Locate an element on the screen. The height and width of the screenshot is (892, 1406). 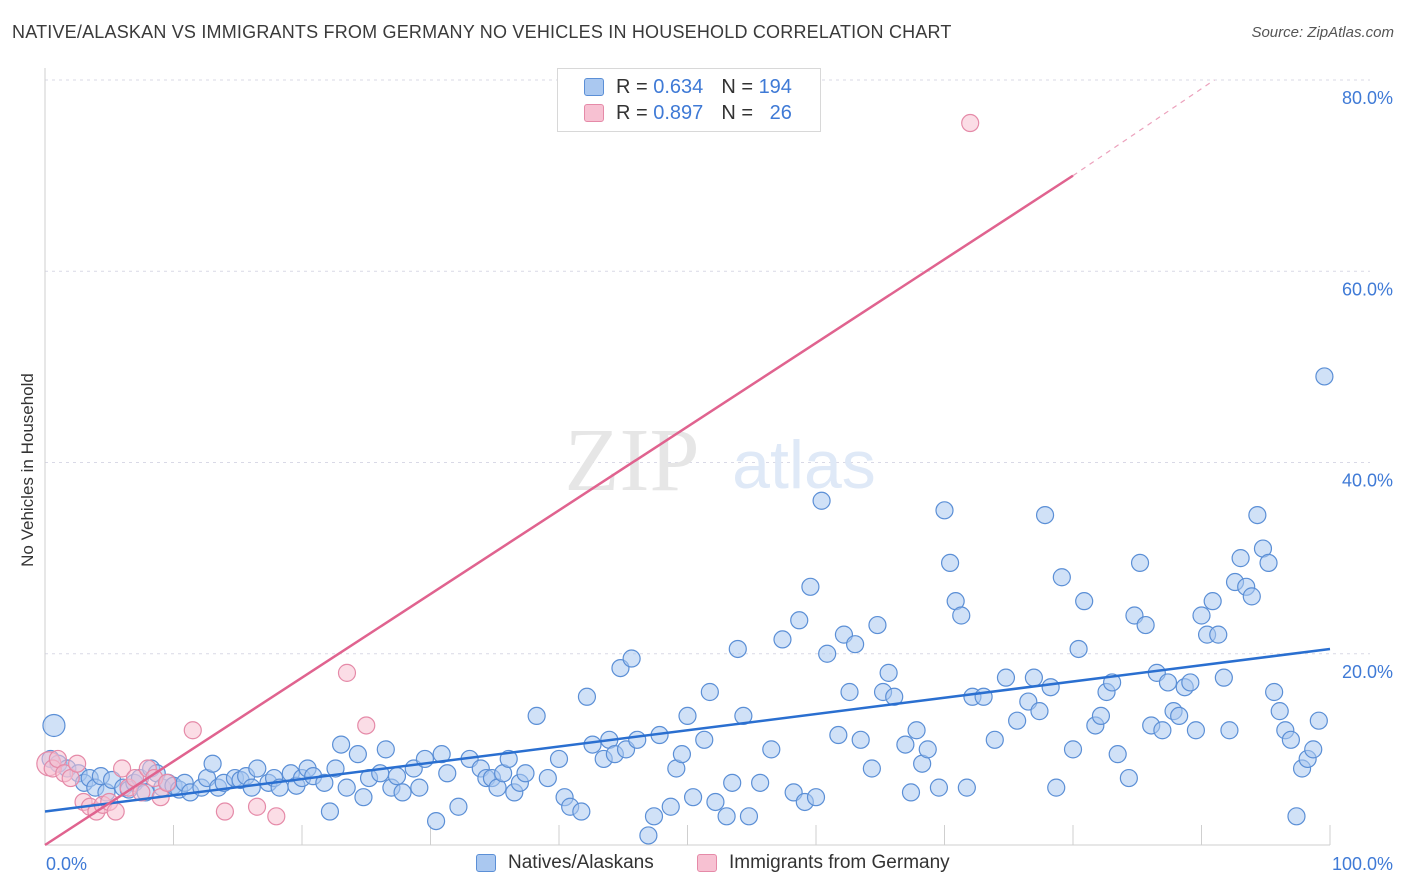
source-credit: Source: ZipAtlas.com is located at coordinates (1322, 32).